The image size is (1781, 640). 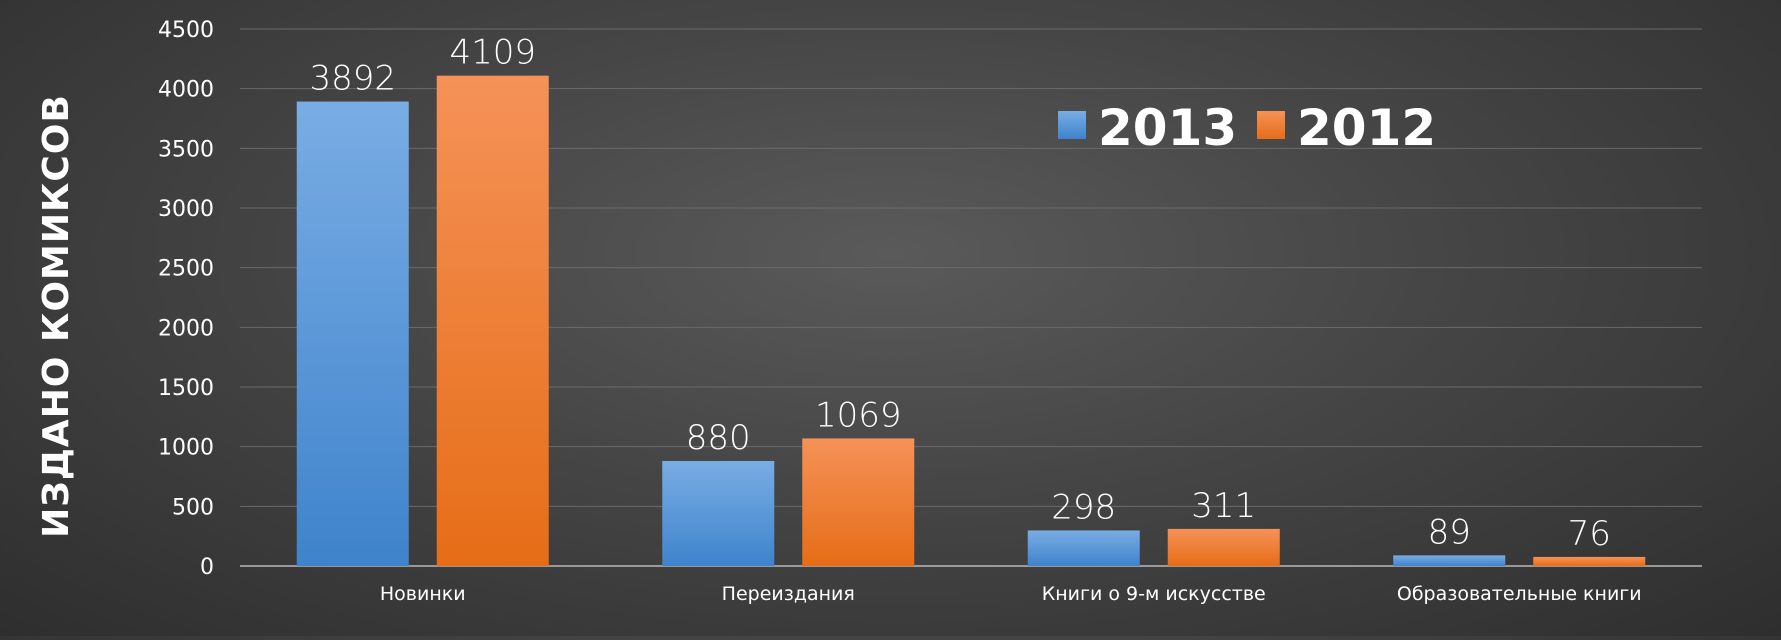 What do you see at coordinates (193, 507) in the screenshot?
I see `y-tick-label: 500` at bounding box center [193, 507].